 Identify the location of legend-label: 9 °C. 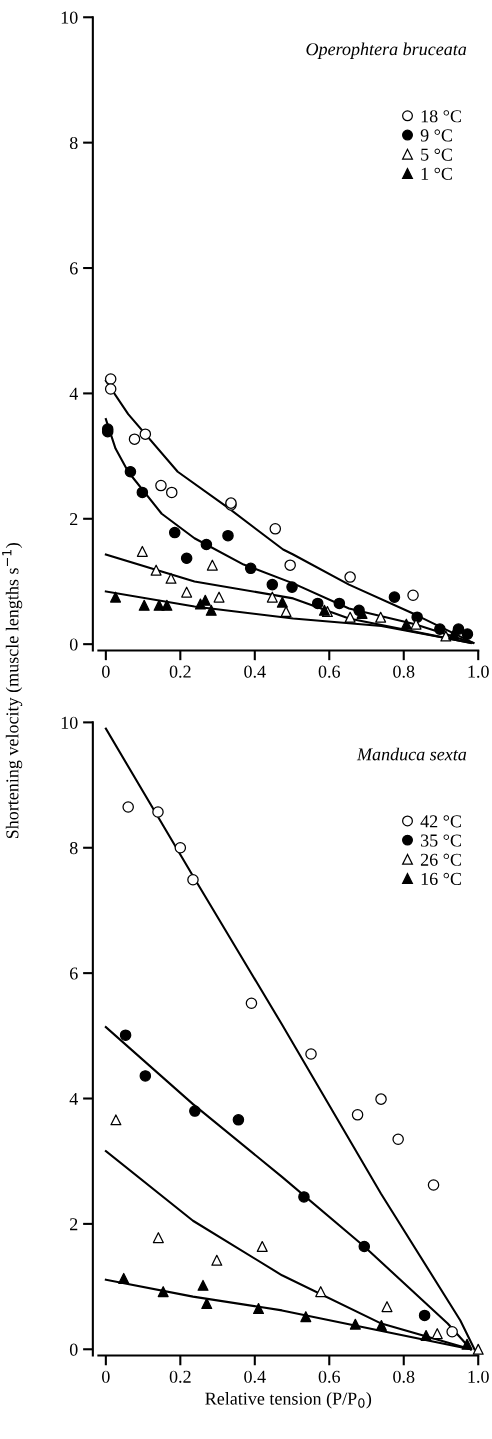
(436, 135).